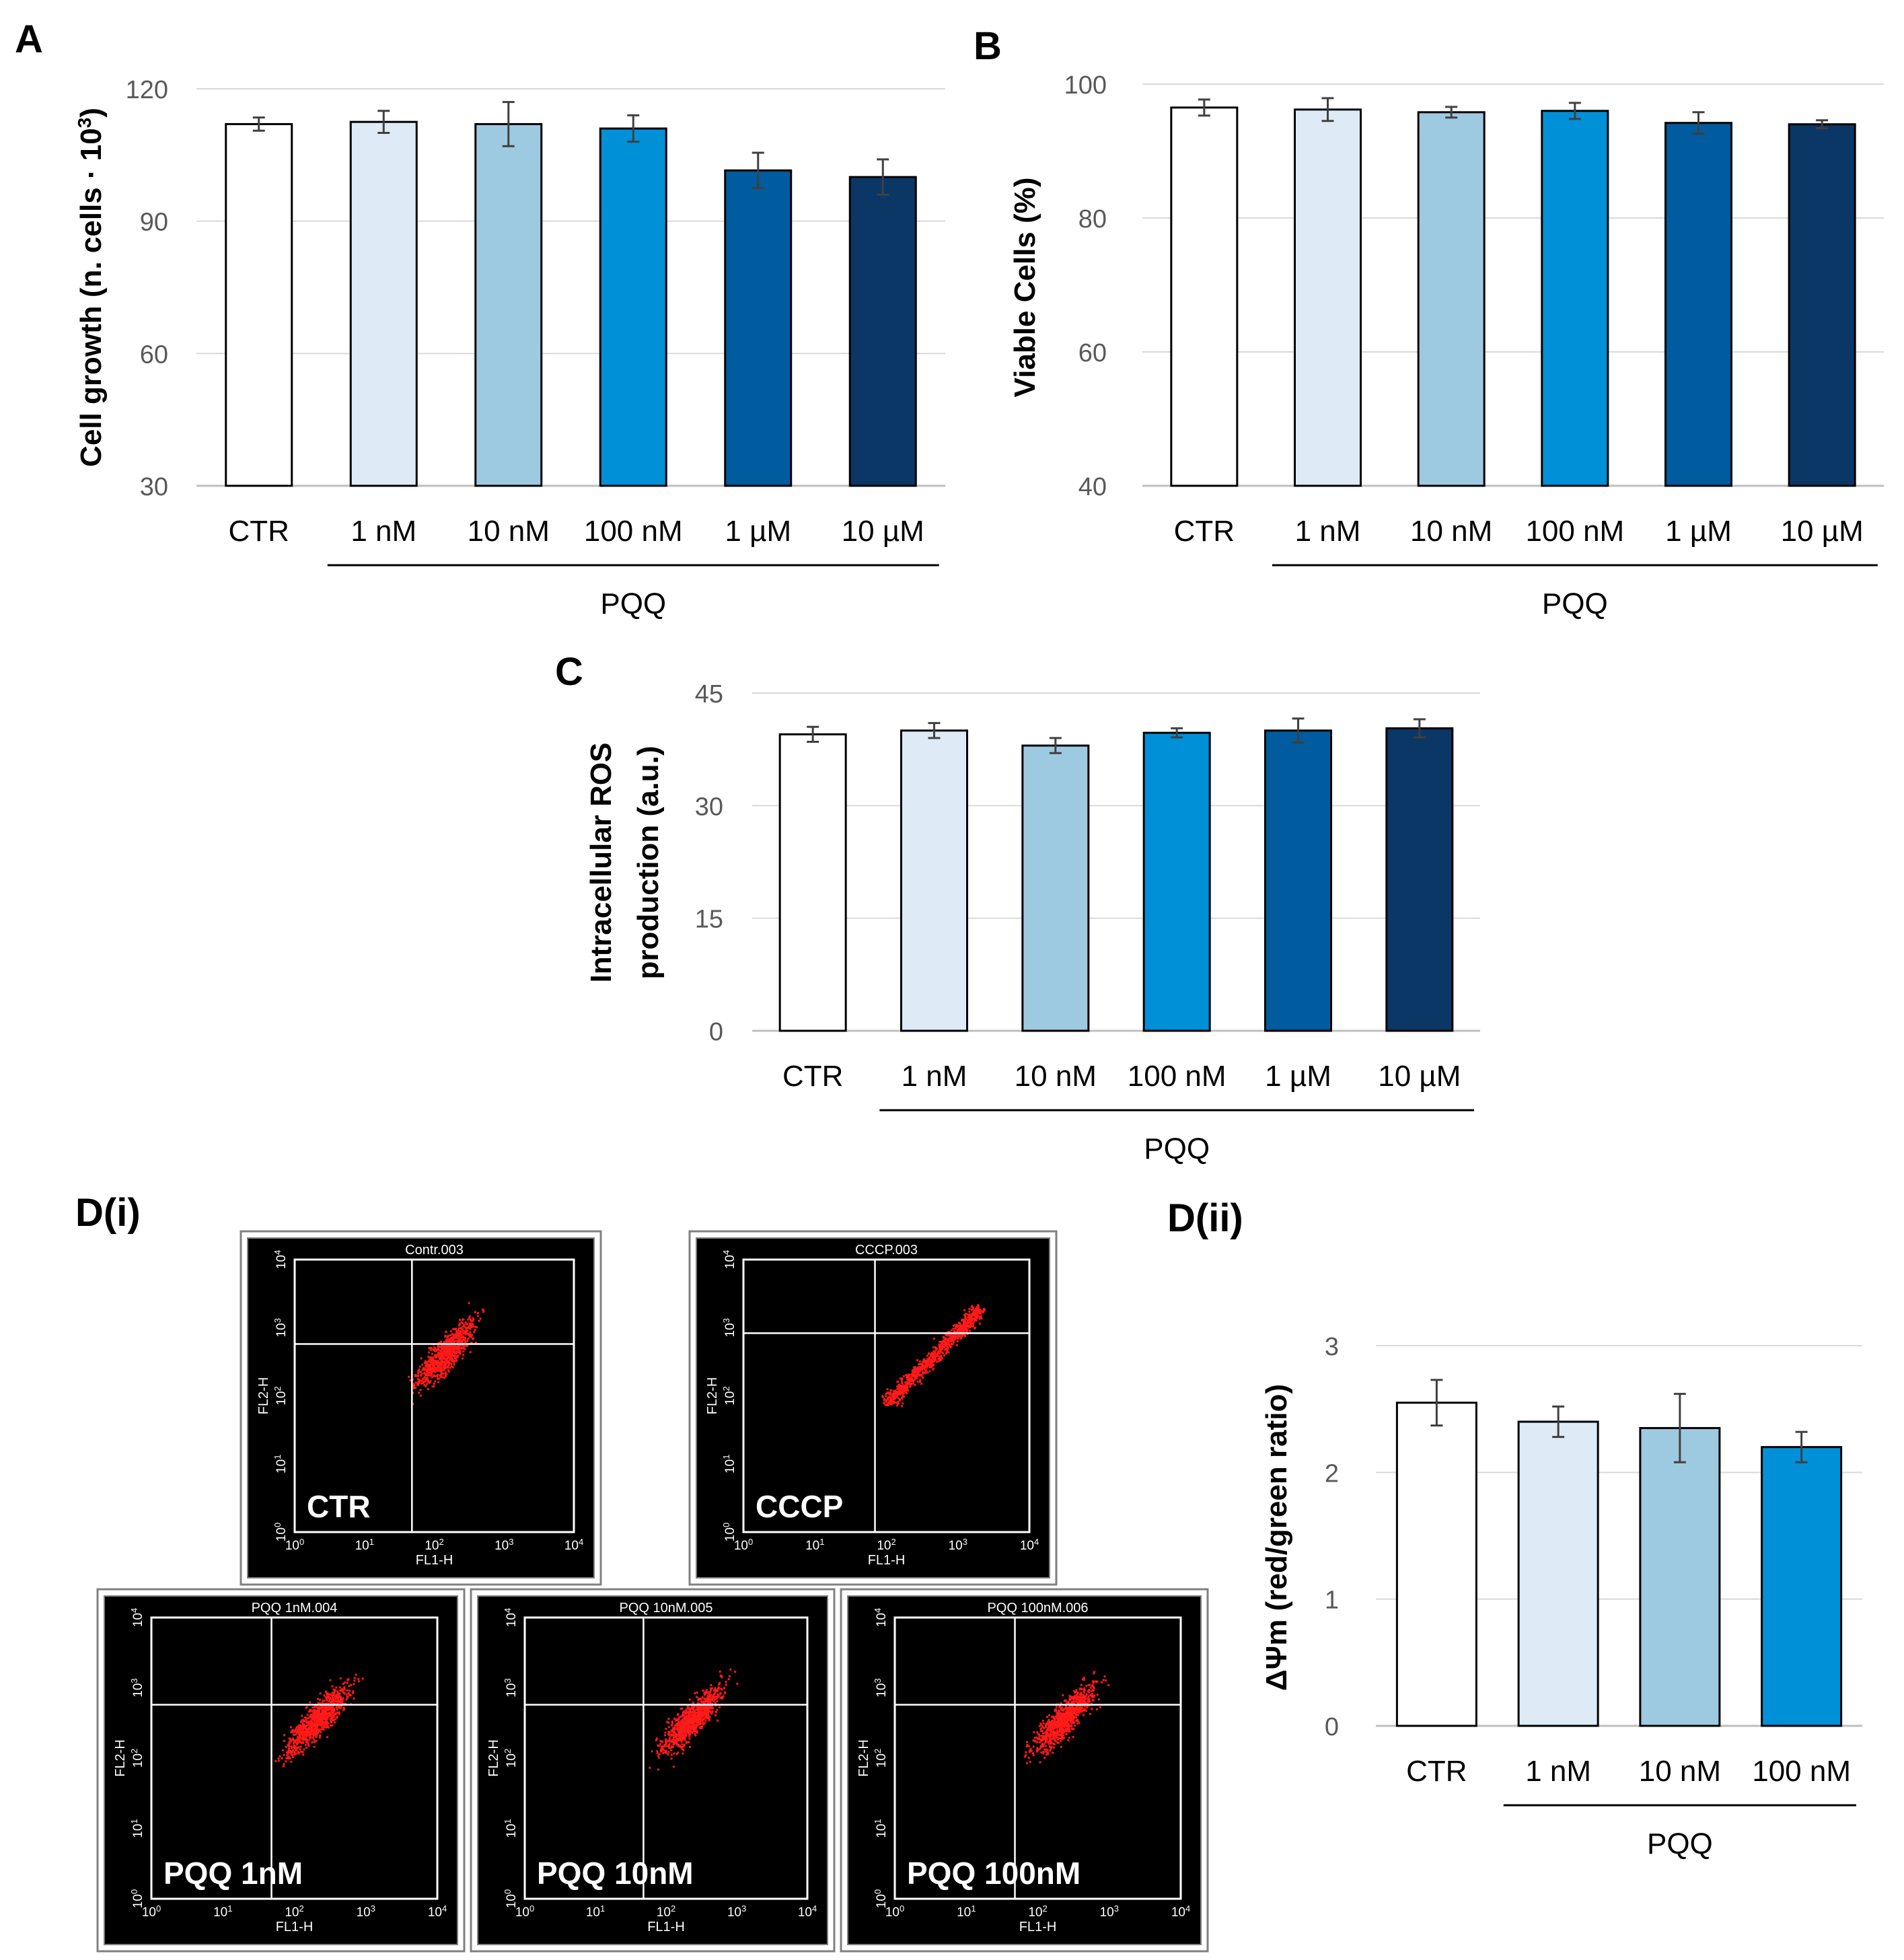  I want to click on category-label: 1 nM, so click(383, 531).